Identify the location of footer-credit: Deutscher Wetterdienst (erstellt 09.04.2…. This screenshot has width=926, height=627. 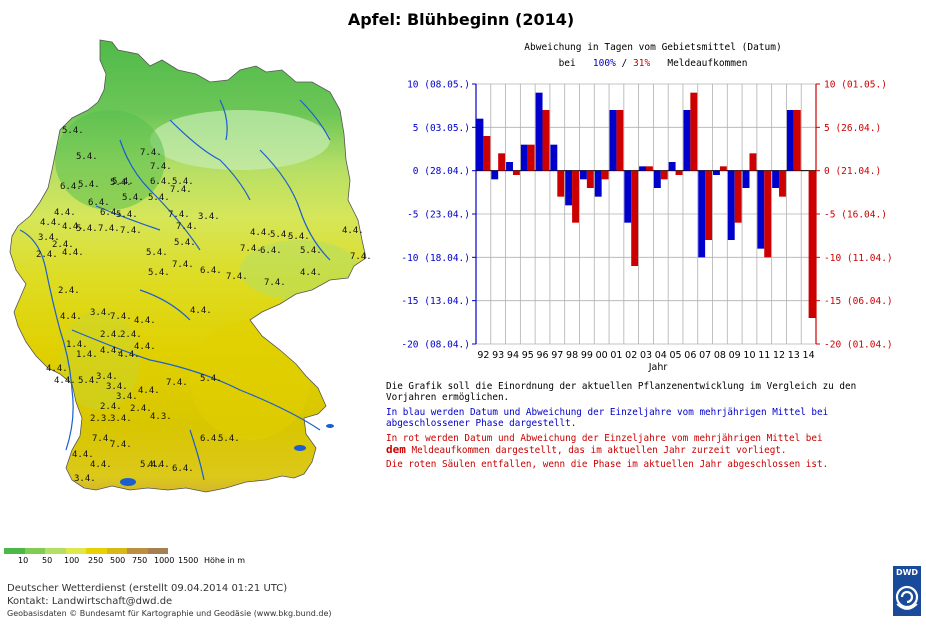
(147, 588).